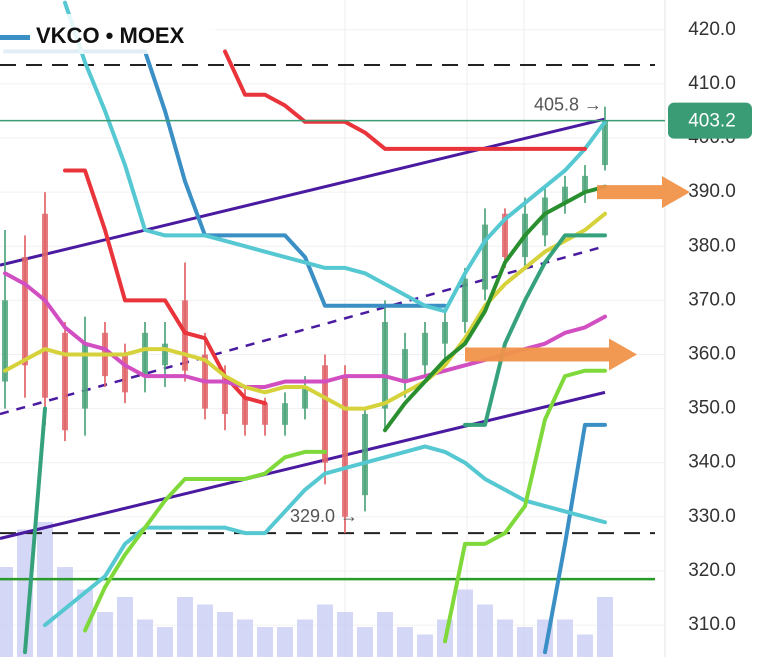  I want to click on last-price-label: 403.2, so click(712, 121).